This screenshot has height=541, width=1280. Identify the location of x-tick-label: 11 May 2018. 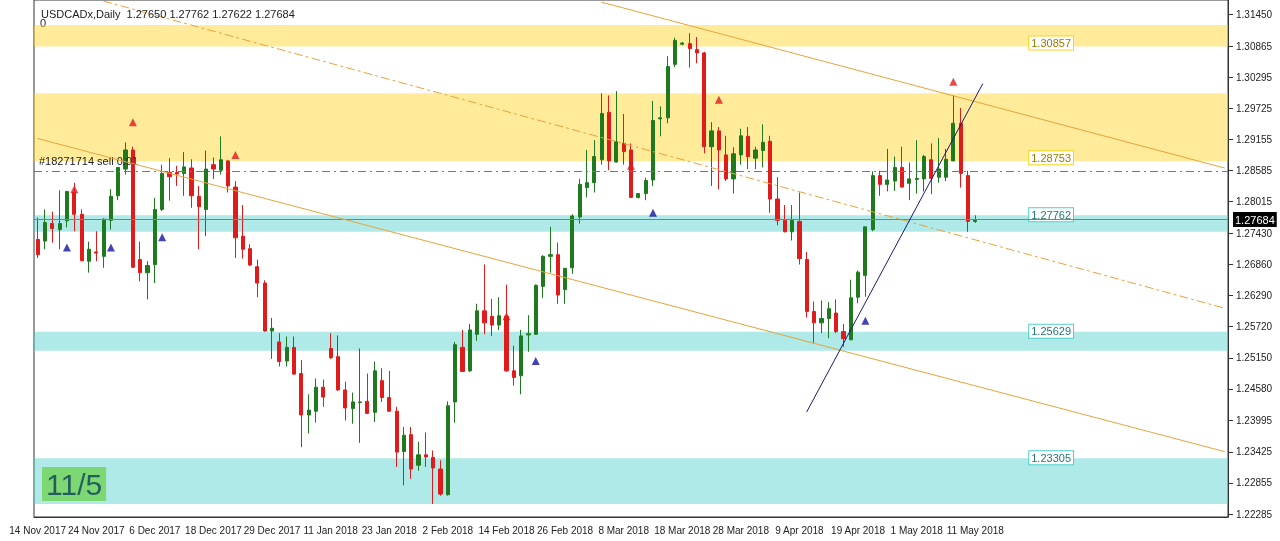
(975, 530).